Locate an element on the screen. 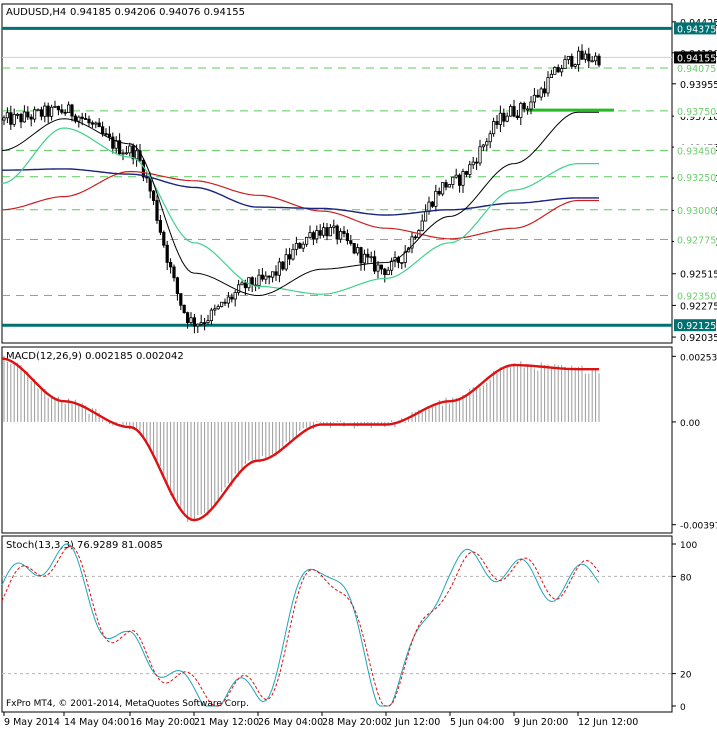  level-label-box: 0.92350 is located at coordinates (695, 296).